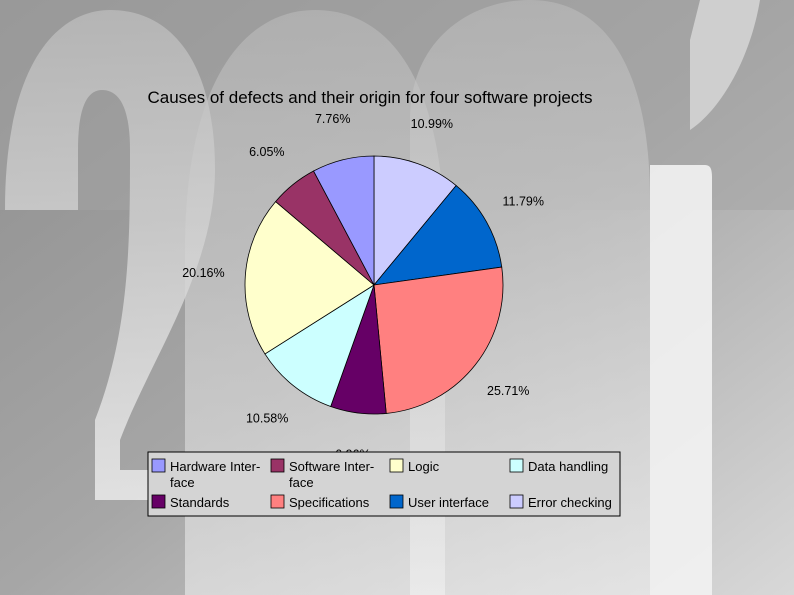  I want to click on data-label-user-interface: 11.79%, so click(523, 202).